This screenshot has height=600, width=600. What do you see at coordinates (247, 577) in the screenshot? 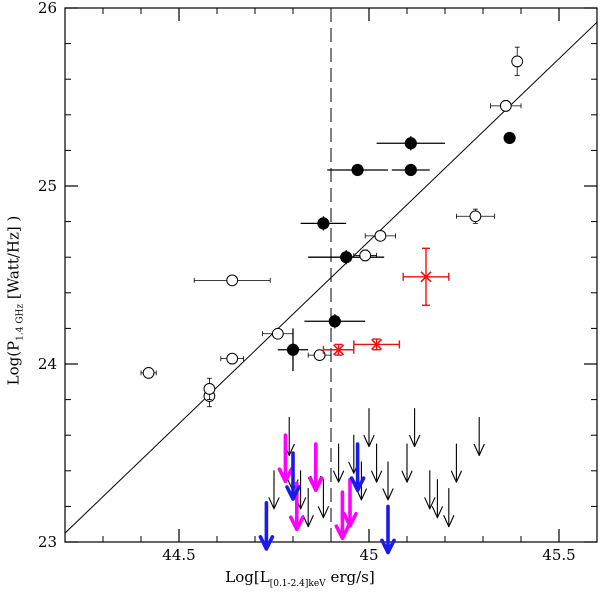
I see `x-axis-label-prefix: Log[L` at bounding box center [247, 577].